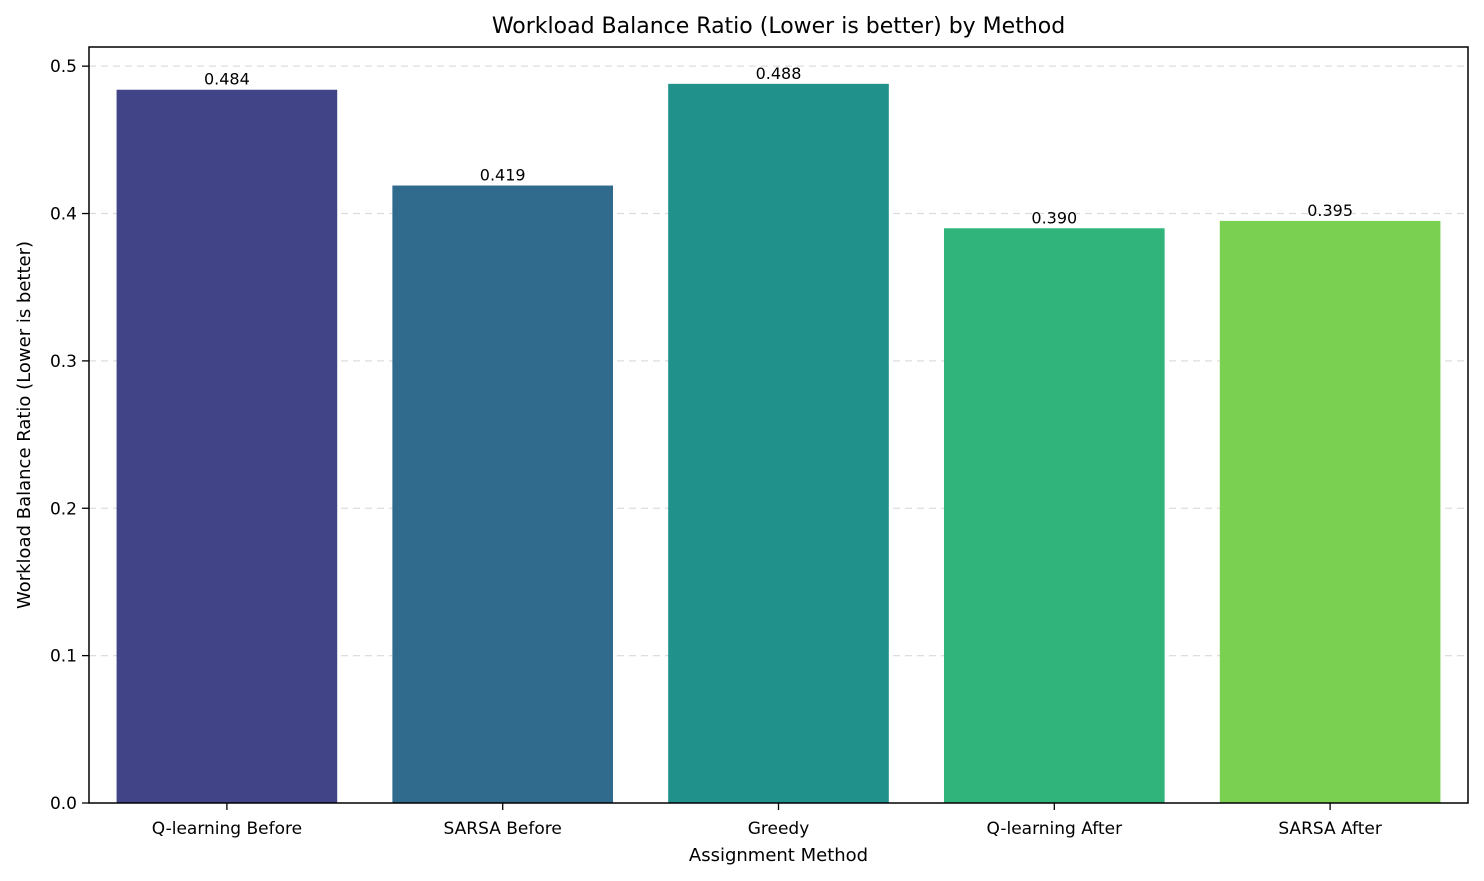 Image resolution: width=1484 pixels, height=881 pixels. Describe the element at coordinates (1055, 829) in the screenshot. I see `x-tick-label: Q-learning After` at that location.